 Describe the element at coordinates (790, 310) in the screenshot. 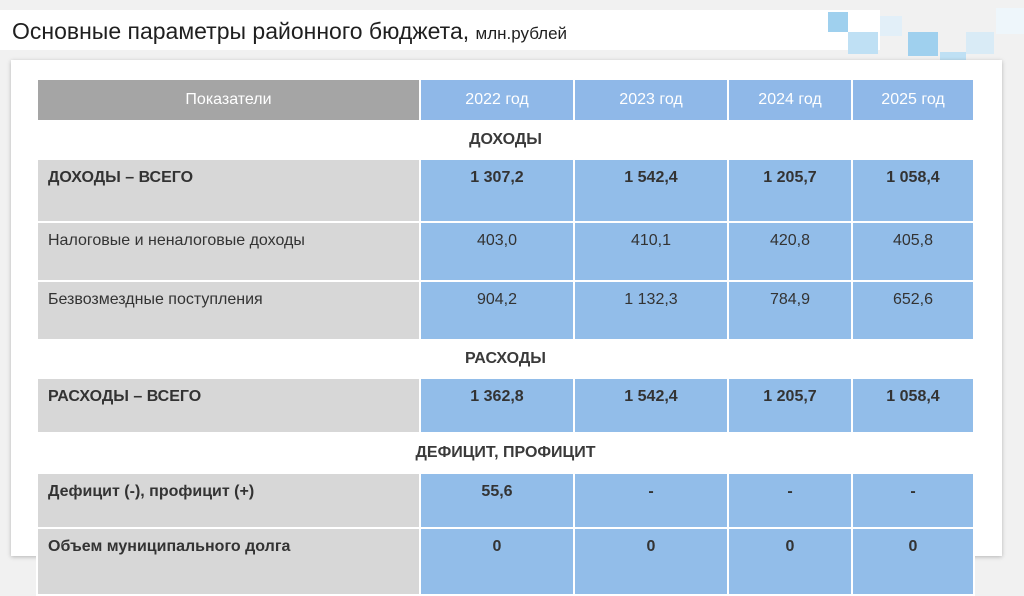

I see `value-cell: 784,9` at that location.